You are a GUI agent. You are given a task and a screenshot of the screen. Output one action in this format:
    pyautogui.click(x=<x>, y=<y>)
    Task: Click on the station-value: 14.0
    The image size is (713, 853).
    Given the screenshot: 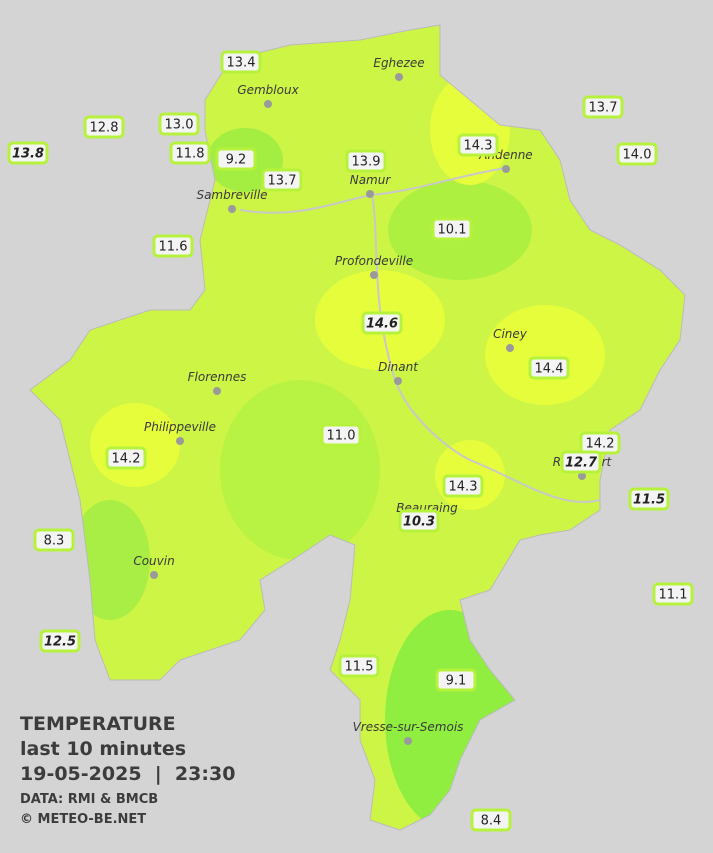 What is the action you would take?
    pyautogui.click(x=637, y=155)
    